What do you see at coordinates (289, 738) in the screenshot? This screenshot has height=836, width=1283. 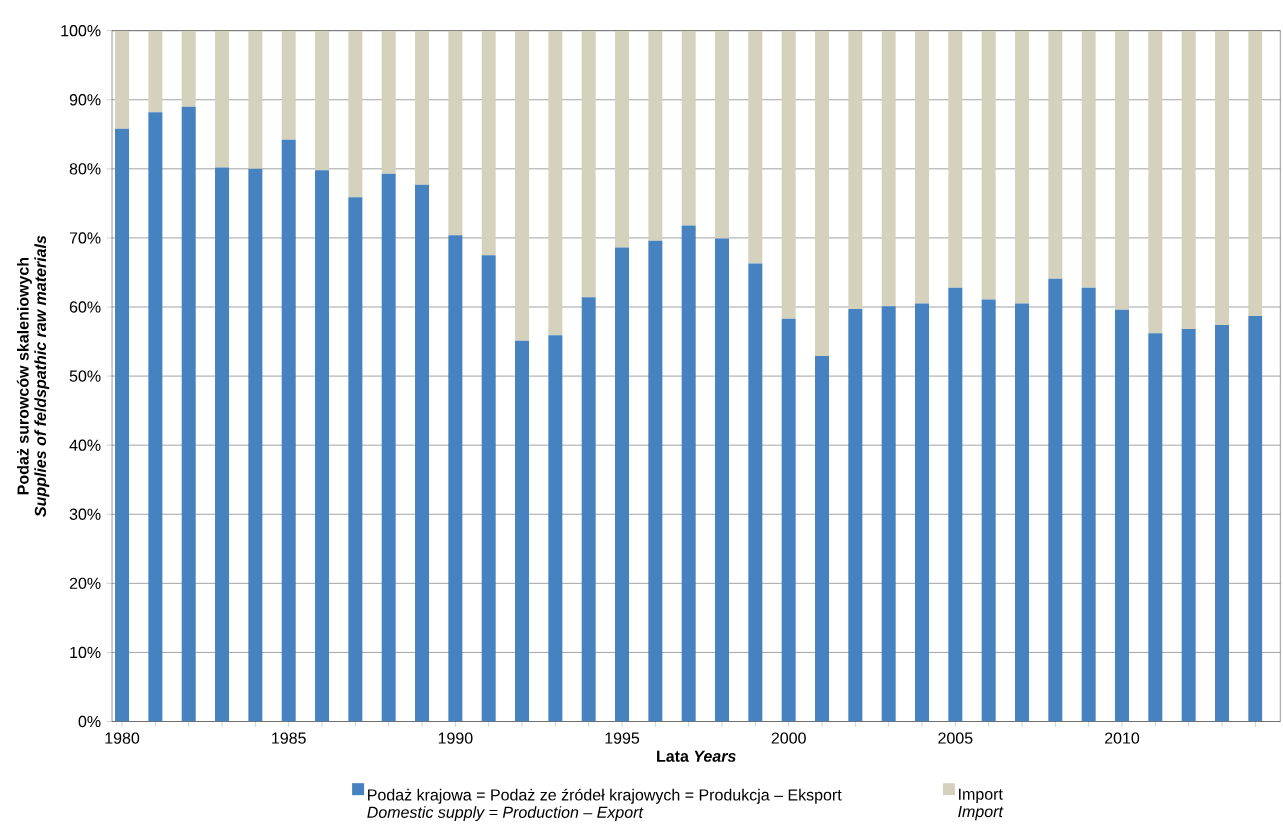 I see `x-tick-label: 1985` at bounding box center [289, 738].